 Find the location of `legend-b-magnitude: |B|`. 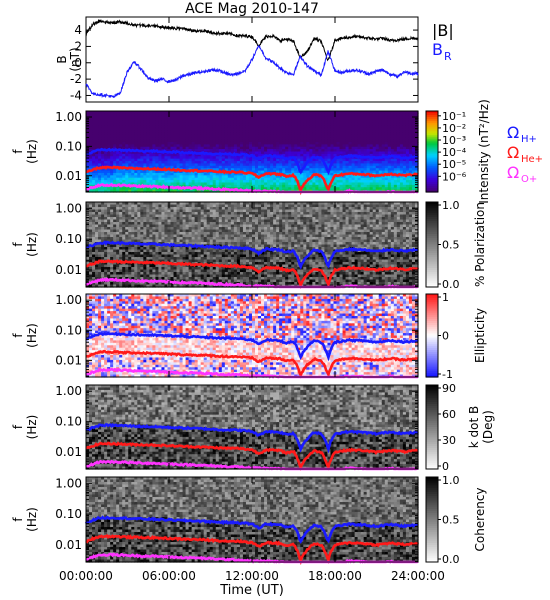

legend-b-magnitude: |B| is located at coordinates (443, 30).